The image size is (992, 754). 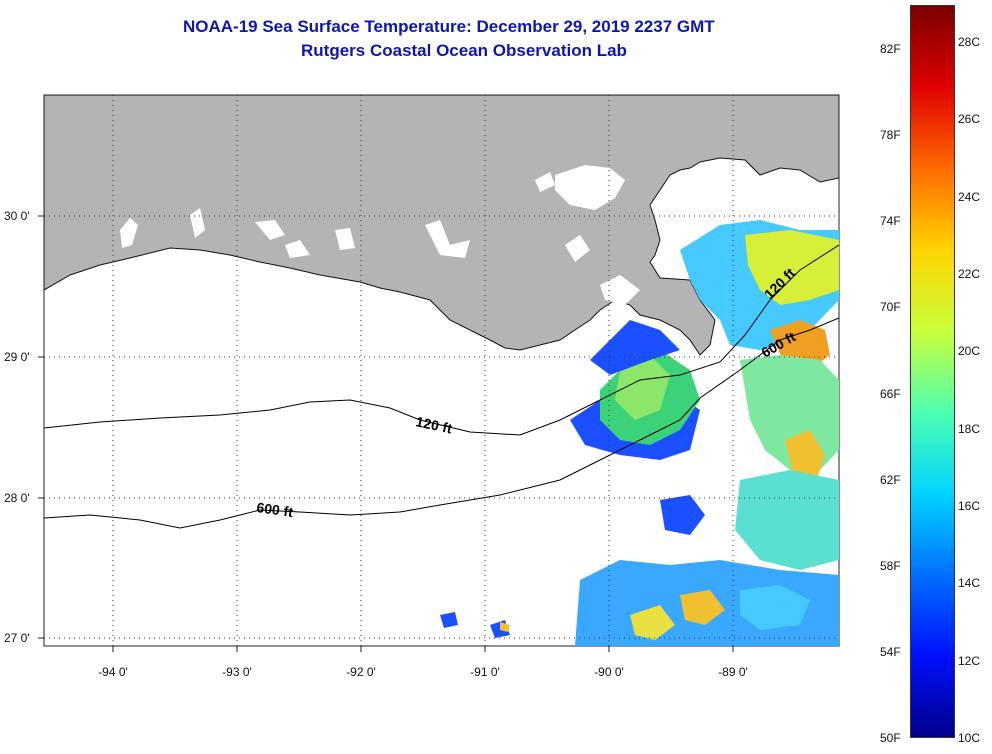 What do you see at coordinates (17, 357) in the screenshot?
I see `lat-label-29: 29 0'` at bounding box center [17, 357].